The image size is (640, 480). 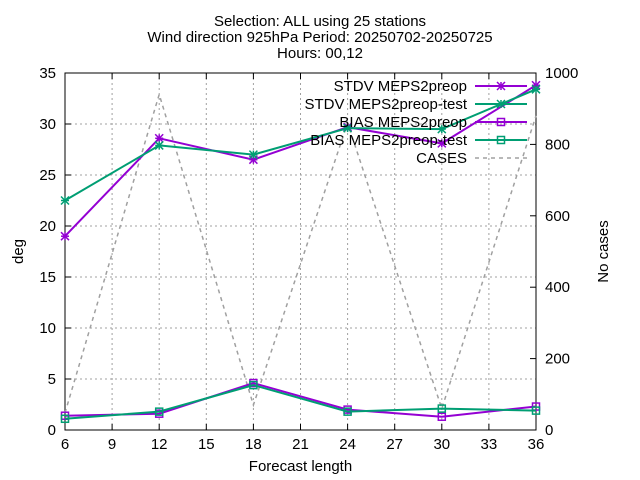 I want to click on legend-label: CASES, so click(x=441, y=158).